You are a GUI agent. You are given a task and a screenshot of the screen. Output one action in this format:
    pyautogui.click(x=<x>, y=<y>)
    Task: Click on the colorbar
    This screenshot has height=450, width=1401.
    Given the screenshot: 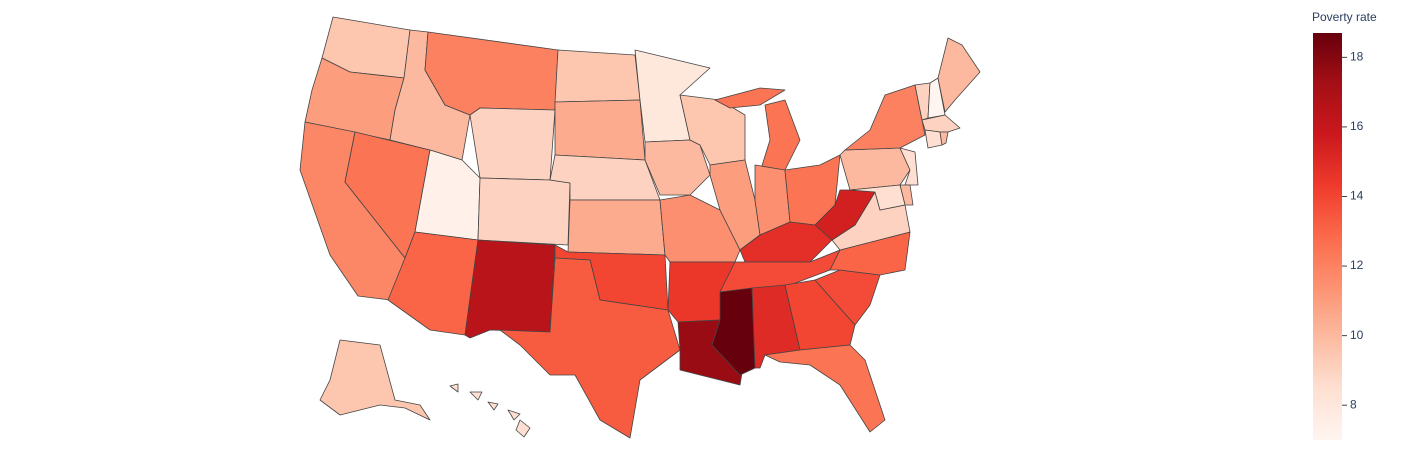 What is the action you would take?
    pyautogui.click(x=1327, y=236)
    